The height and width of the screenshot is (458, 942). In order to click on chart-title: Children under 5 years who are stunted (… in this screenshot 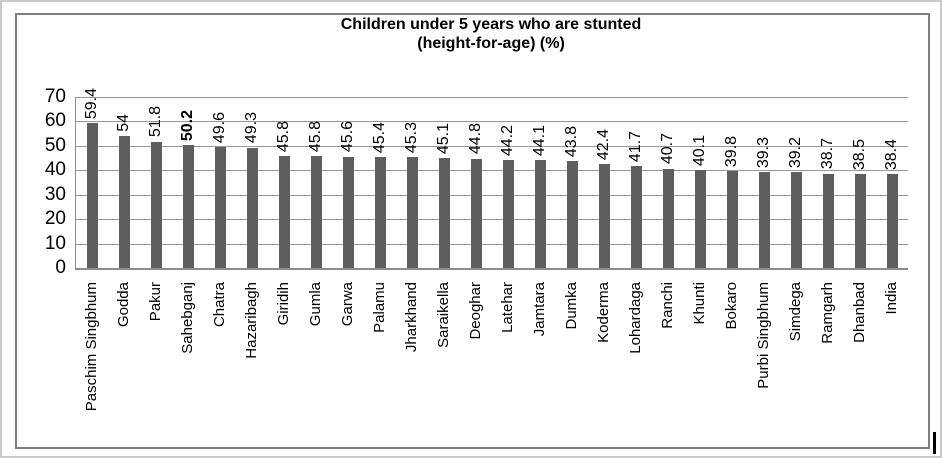, I will do `click(491, 34)`.